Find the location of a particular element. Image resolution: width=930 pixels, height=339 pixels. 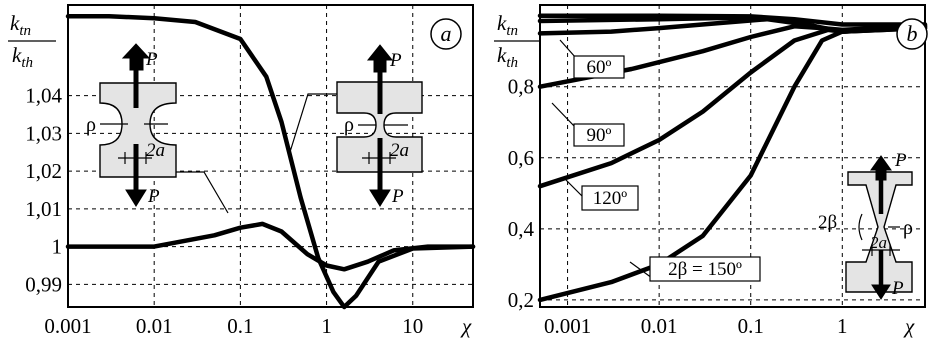

specimen-u-notch-inset: P P ρ 2a is located at coordinates (379, 125).